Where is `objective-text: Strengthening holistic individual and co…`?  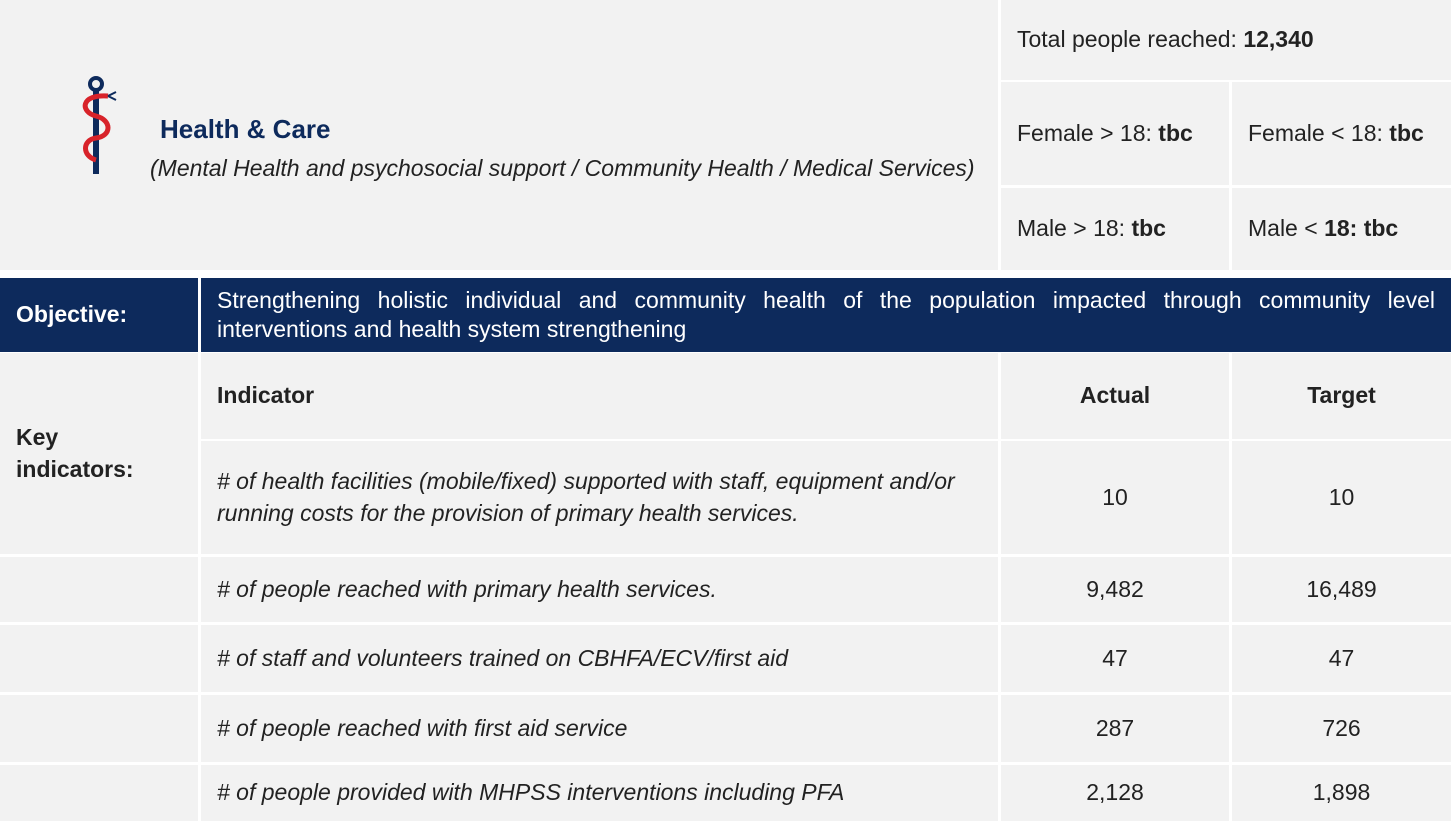 objective-text: Strengthening holistic individual and co… is located at coordinates (826, 315).